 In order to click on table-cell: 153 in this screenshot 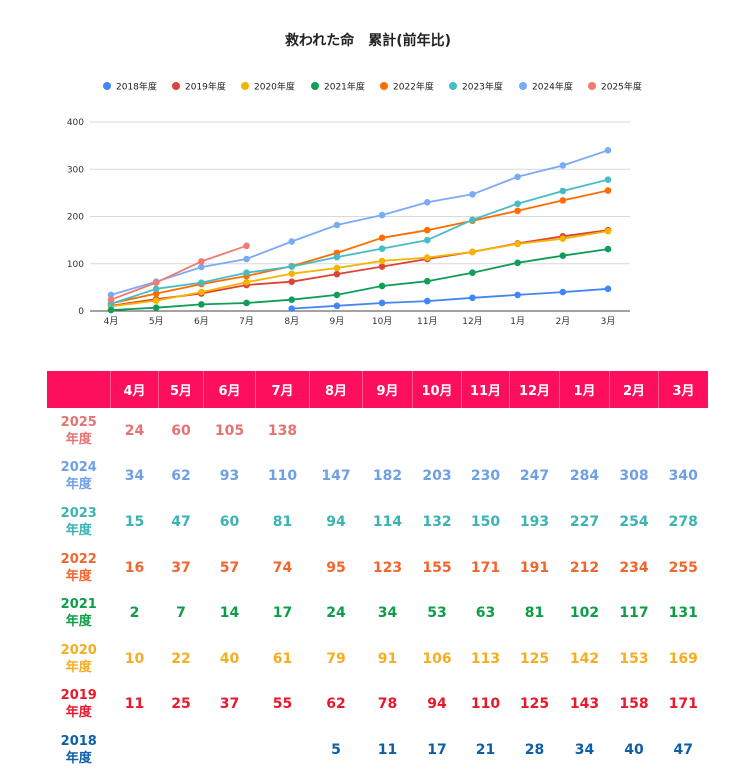, I will do `click(634, 658)`.